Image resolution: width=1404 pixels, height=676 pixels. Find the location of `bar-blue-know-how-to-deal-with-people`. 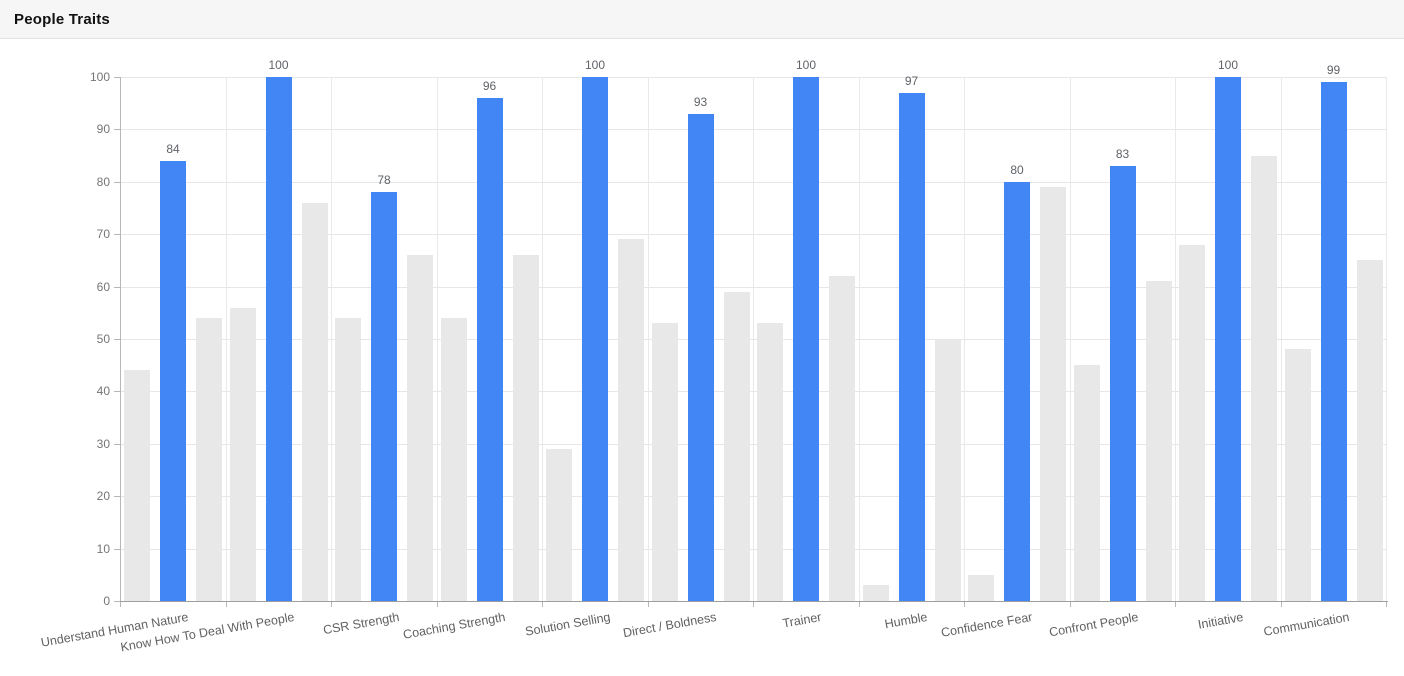

bar-blue-know-how-to-deal-with-people is located at coordinates (278, 339).